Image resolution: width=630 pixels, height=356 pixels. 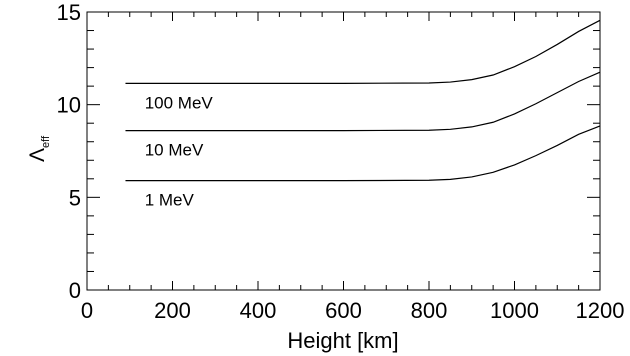 What do you see at coordinates (37, 155) in the screenshot?
I see `y-axis-title-base: Λ` at bounding box center [37, 155].